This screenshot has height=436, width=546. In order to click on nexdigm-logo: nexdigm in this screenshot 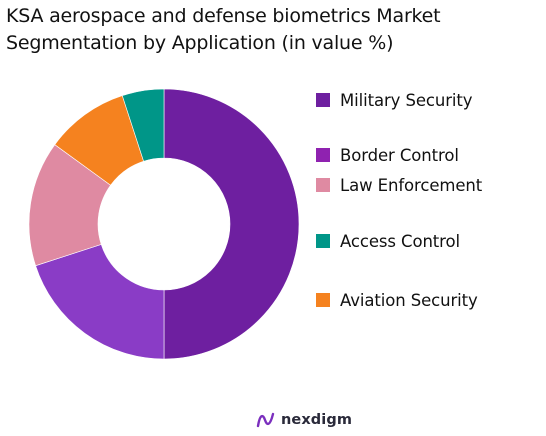, I will do `click(304, 420)`.